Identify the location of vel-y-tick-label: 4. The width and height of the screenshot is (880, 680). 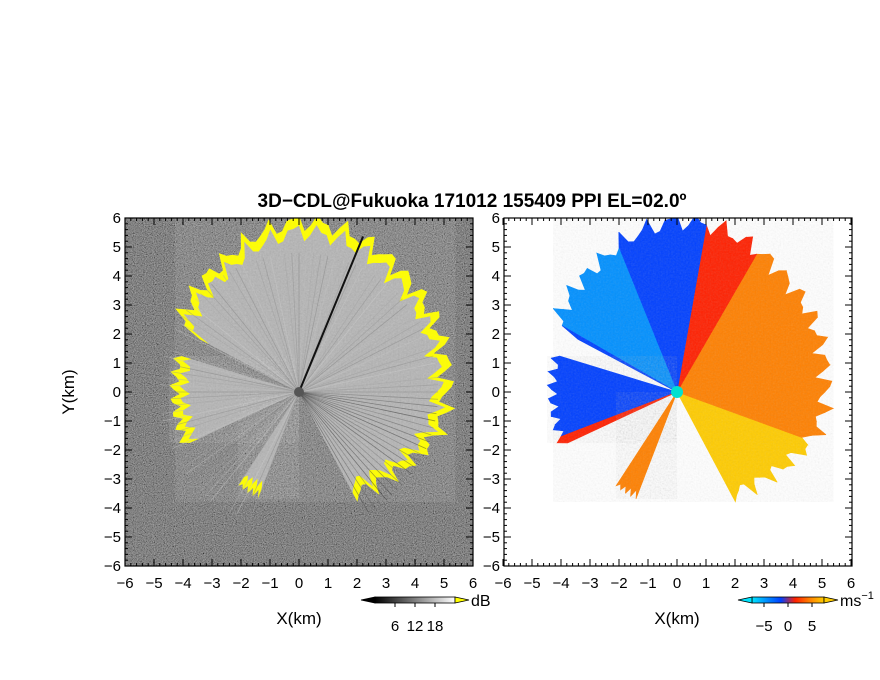
(496, 276).